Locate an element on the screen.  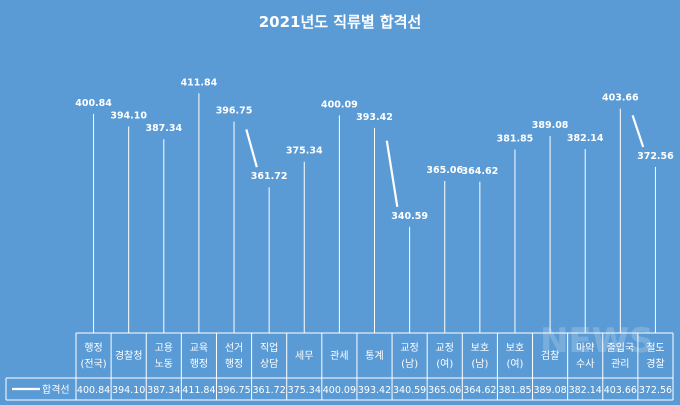
x-tick-label: 선거 is located at coordinates (234, 348).